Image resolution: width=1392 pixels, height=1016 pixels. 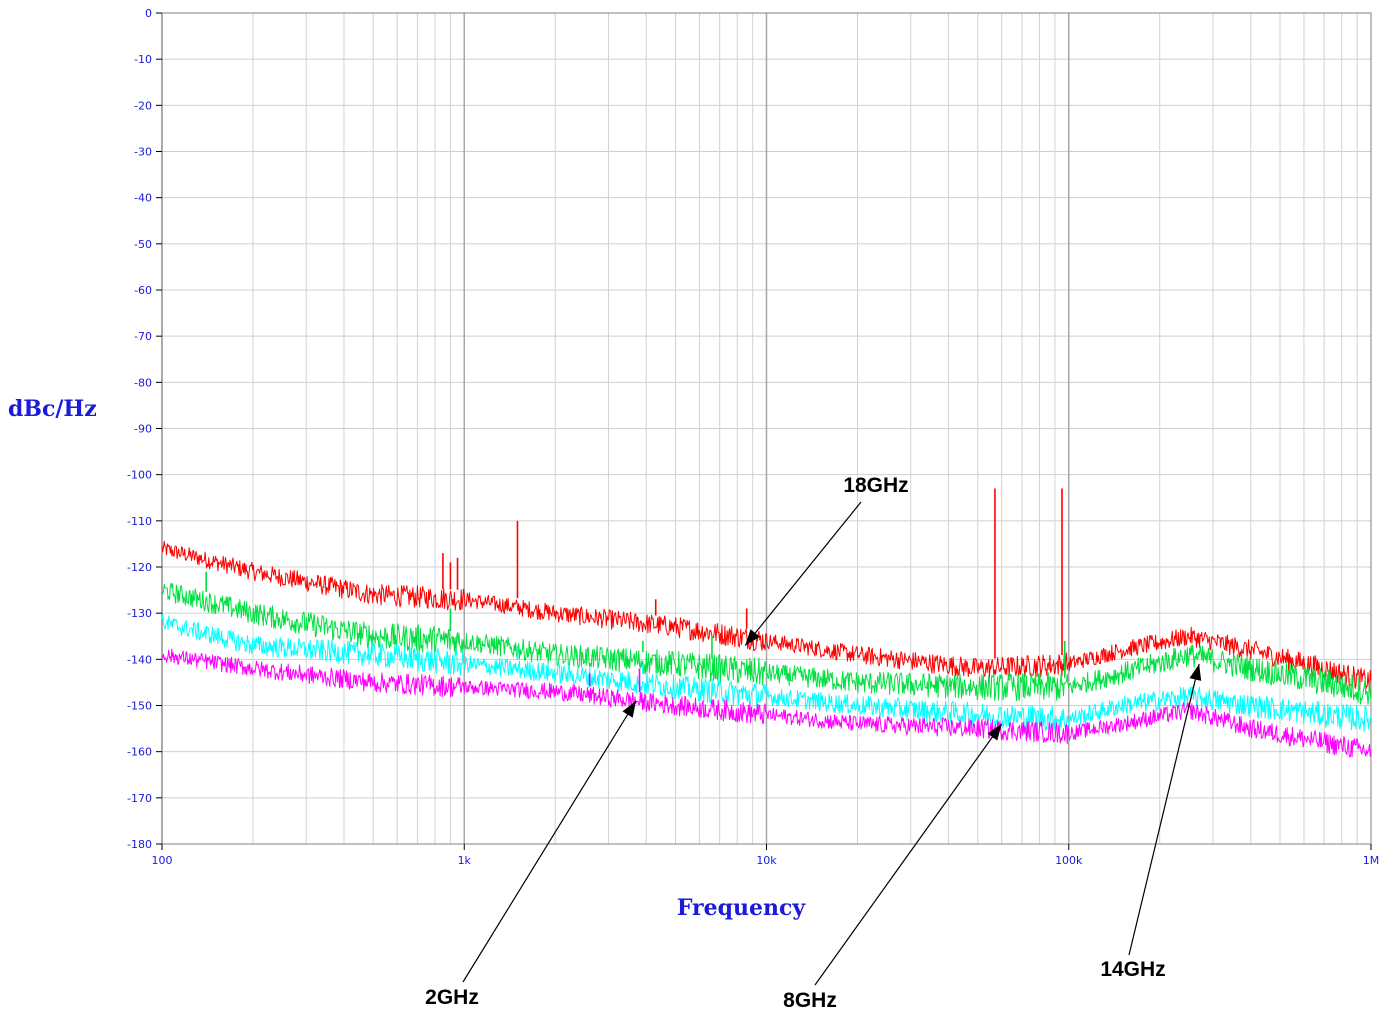 I want to click on y-tick-label: -60, so click(x=143, y=290).